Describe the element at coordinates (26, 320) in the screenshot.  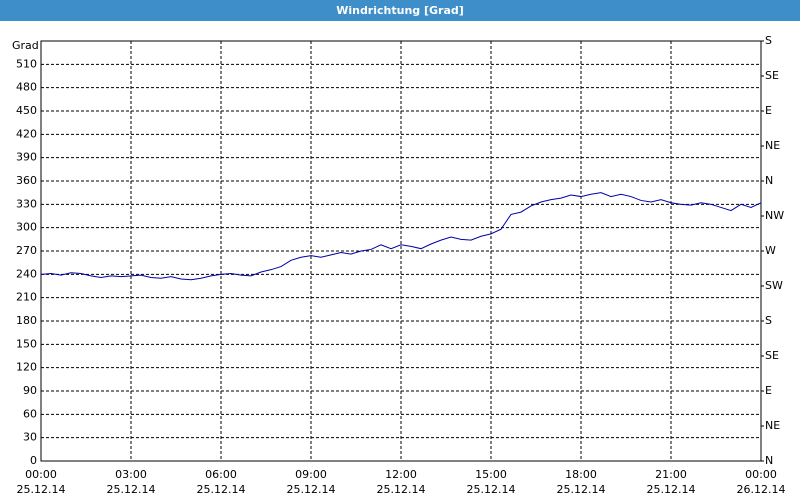
I see `y-tick-label: 180` at that location.